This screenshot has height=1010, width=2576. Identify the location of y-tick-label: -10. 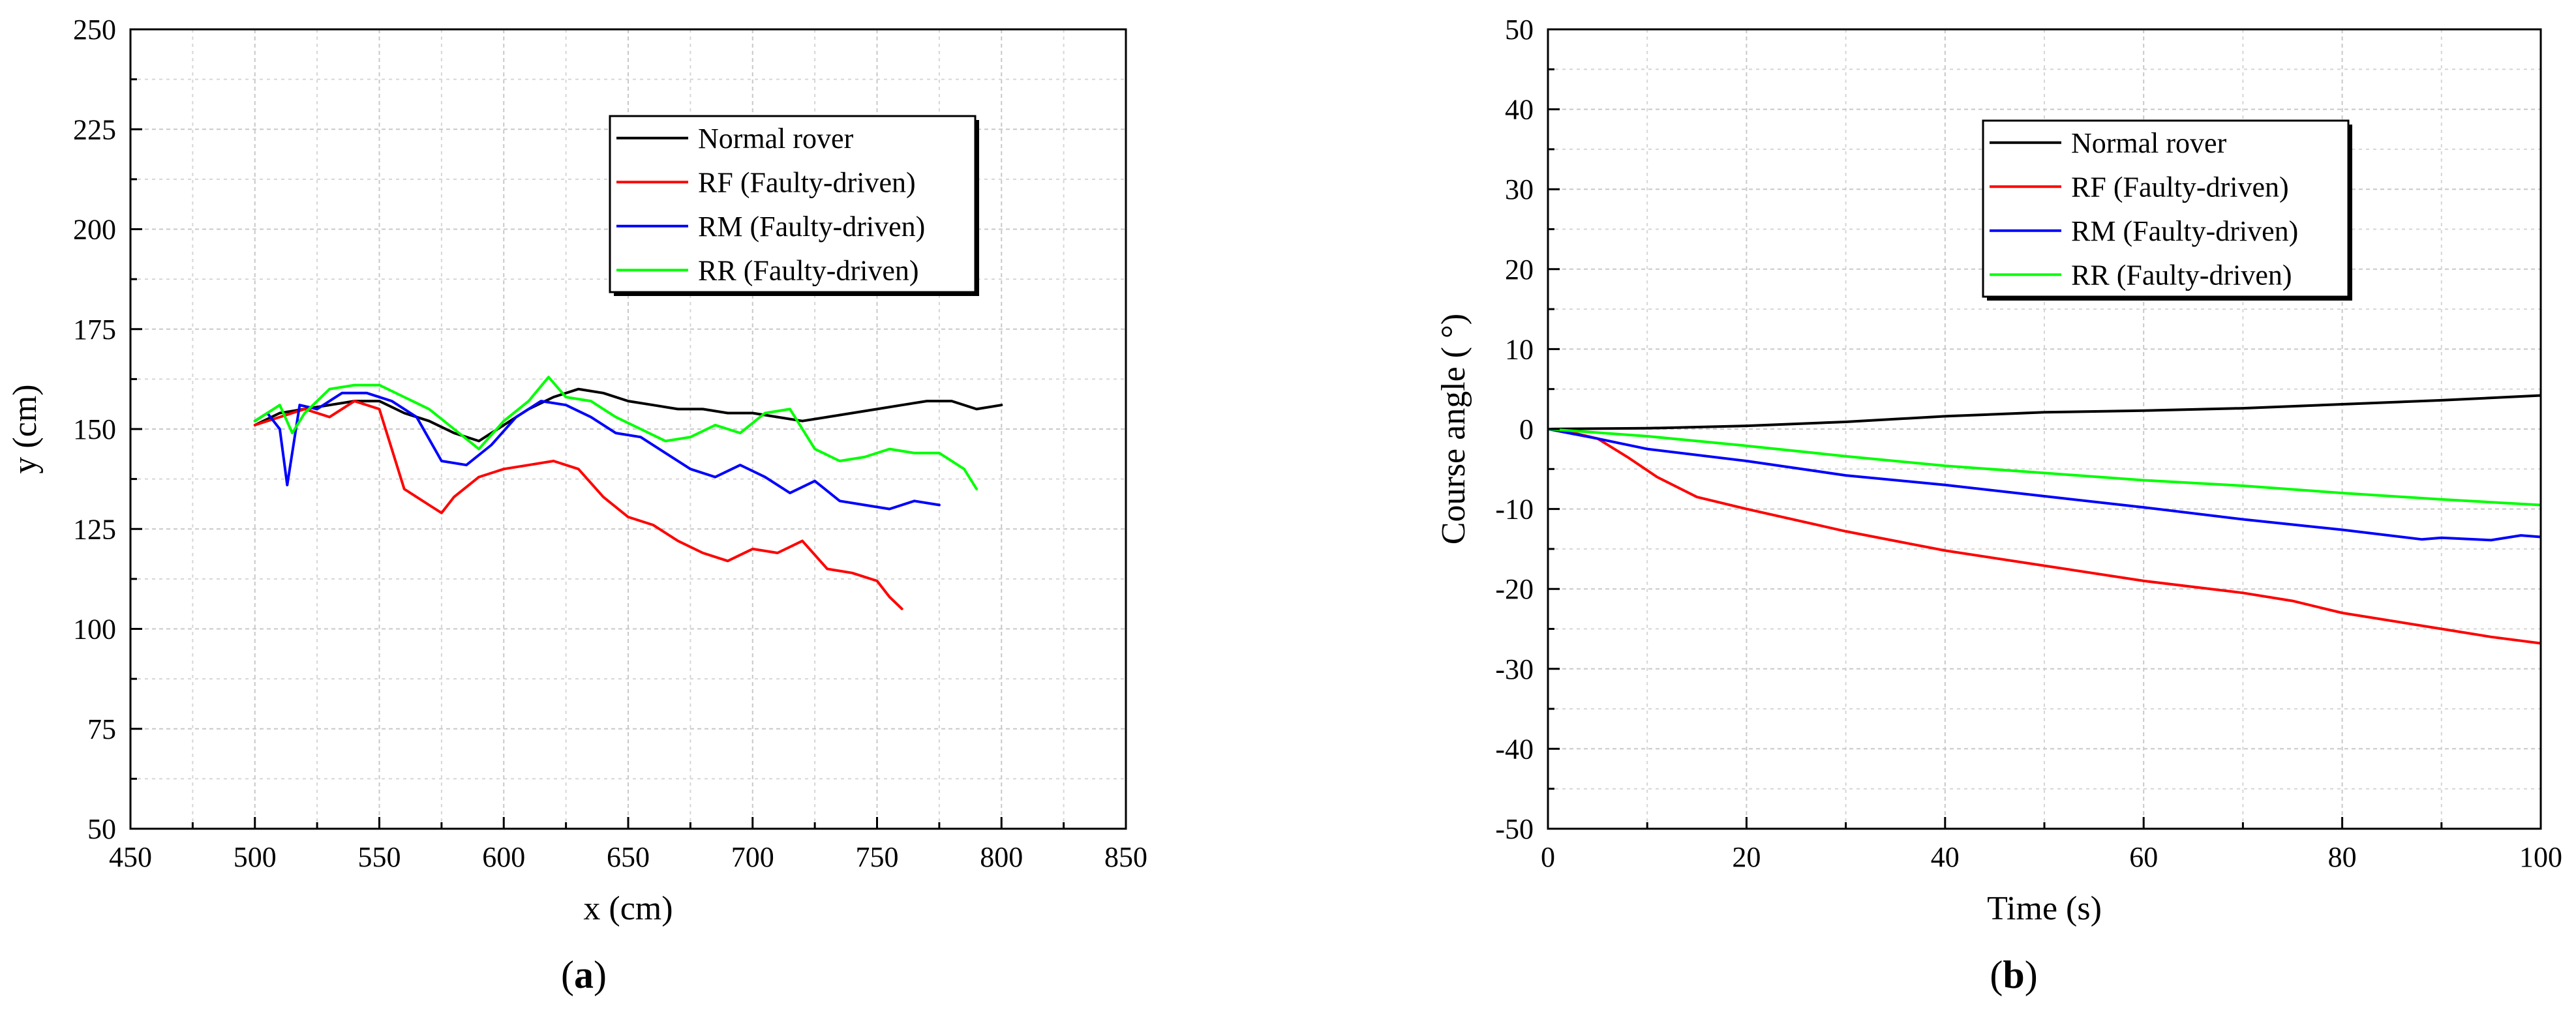
(1514, 510).